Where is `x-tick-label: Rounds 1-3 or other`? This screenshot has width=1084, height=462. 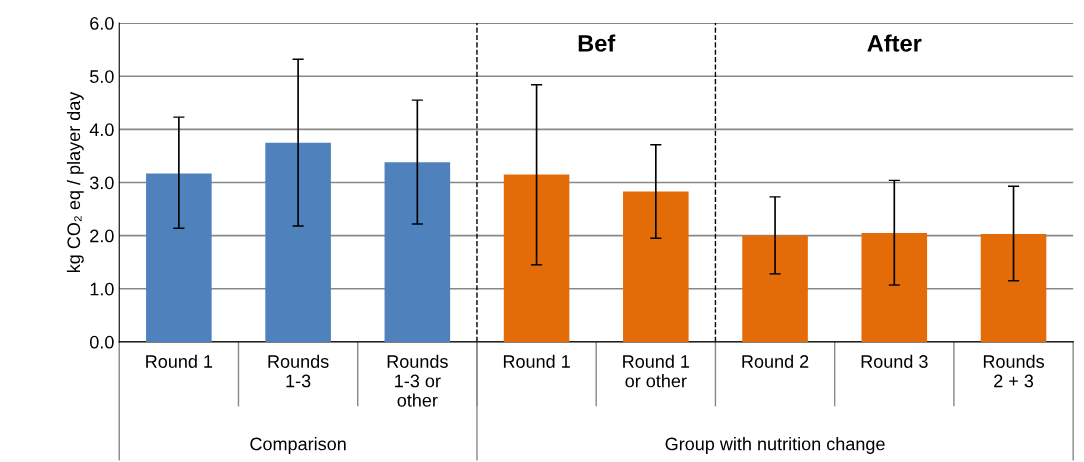 x-tick-label: Rounds 1-3 or other is located at coordinates (417, 380).